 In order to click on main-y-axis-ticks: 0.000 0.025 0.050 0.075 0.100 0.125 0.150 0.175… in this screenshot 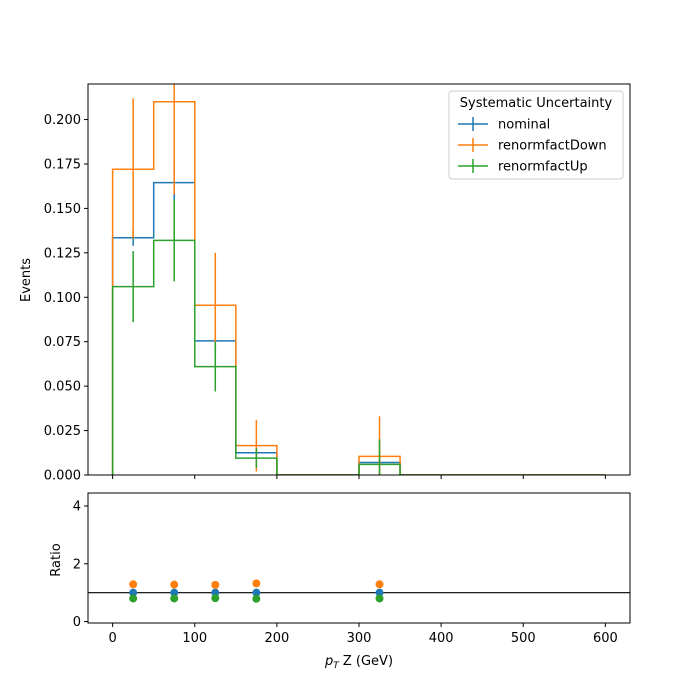, I will do `click(66, 298)`.